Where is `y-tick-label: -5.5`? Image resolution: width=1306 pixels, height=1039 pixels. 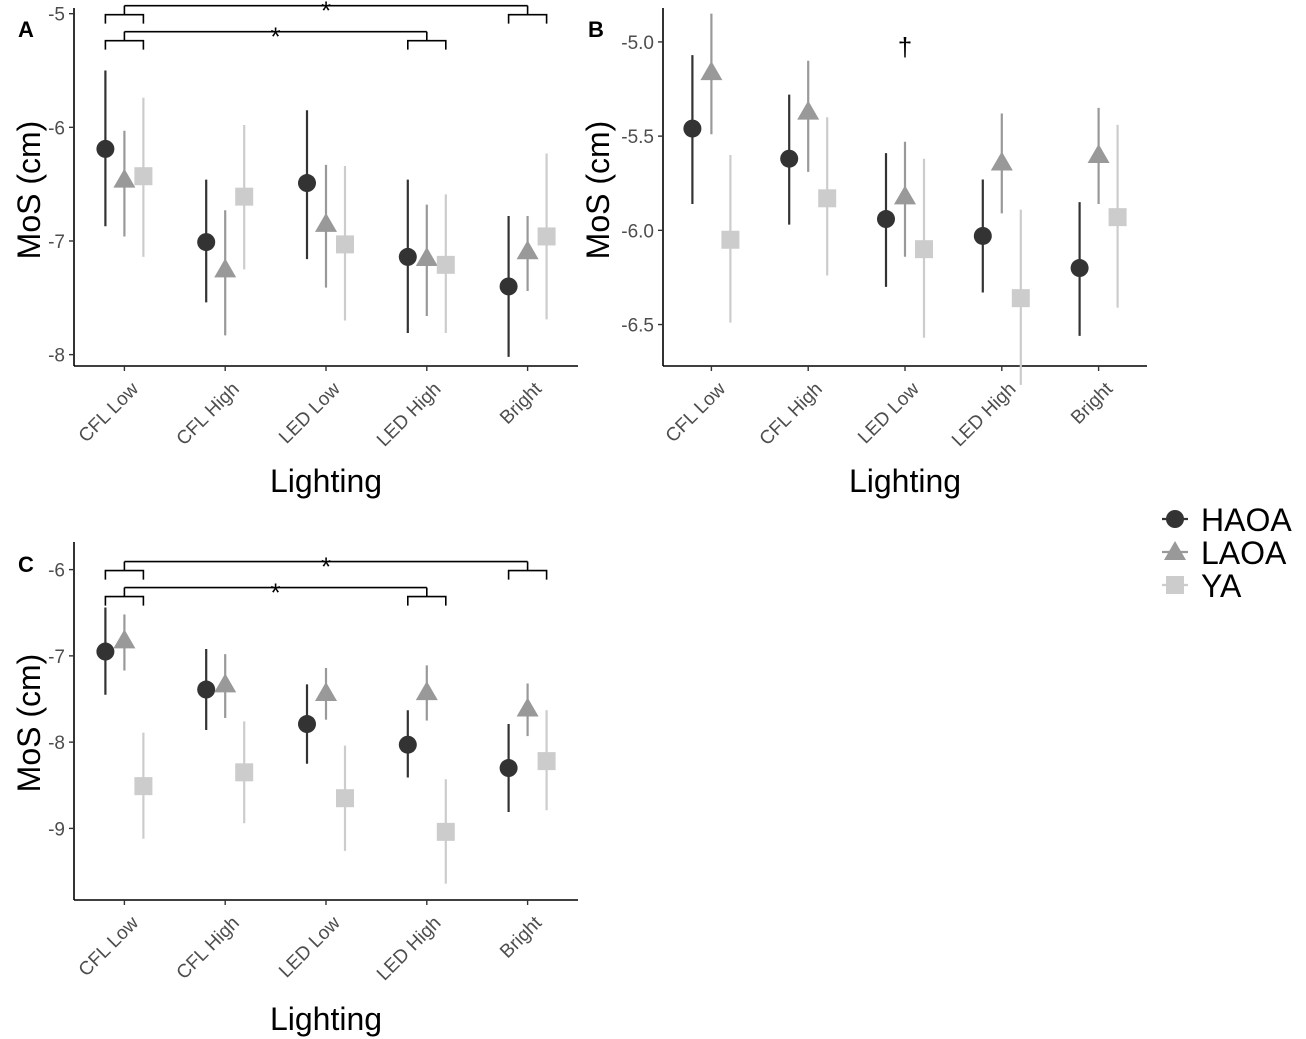 y-tick-label: -5.5 is located at coordinates (637, 137).